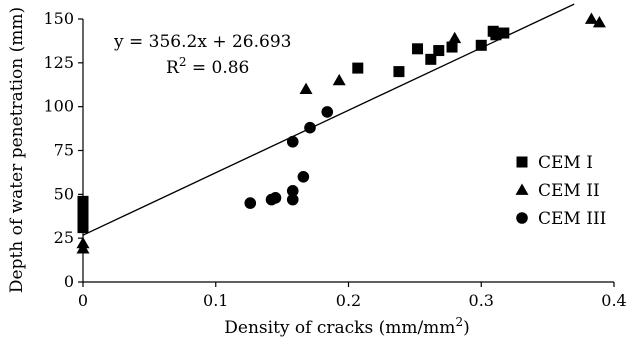  I want to click on legend-marker-cem-ii, so click(522, 189).